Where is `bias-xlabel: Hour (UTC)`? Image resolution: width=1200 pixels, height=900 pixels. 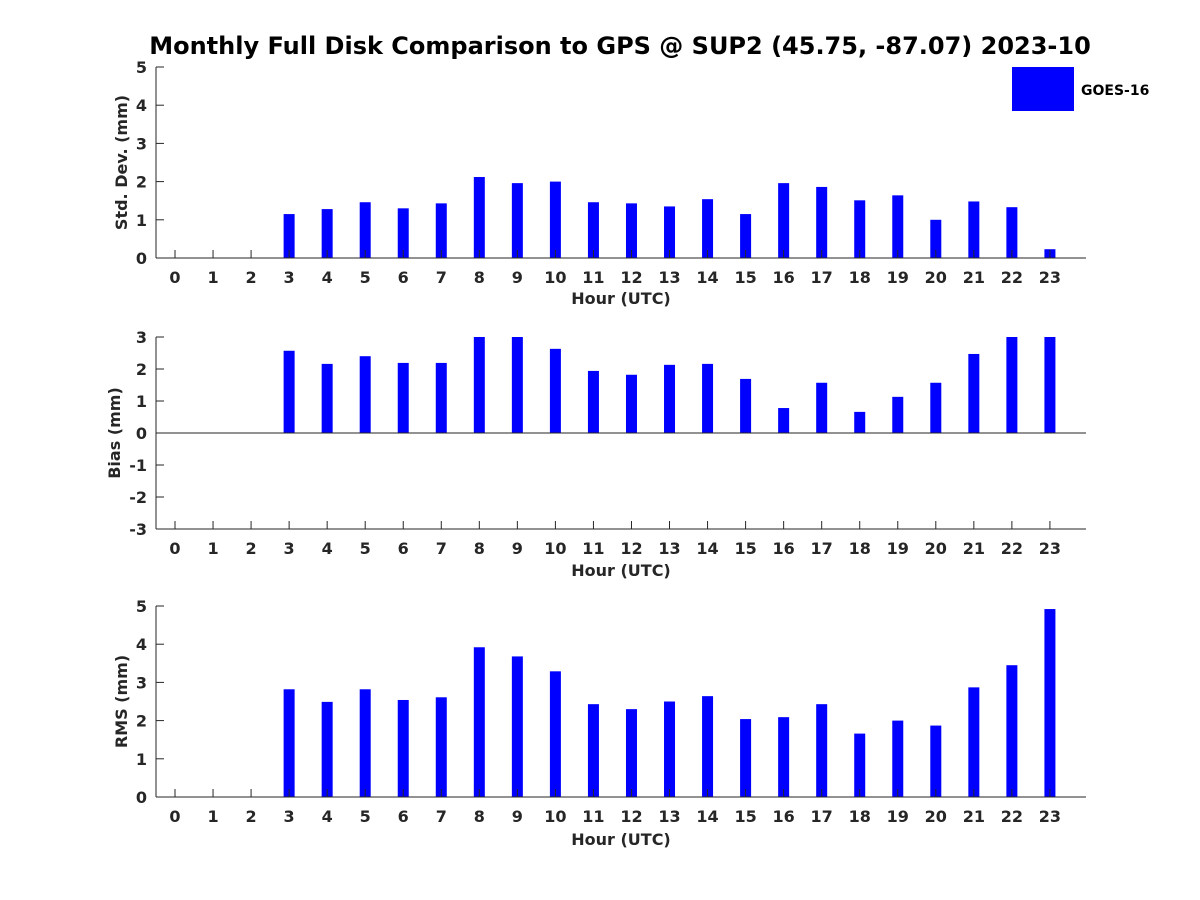 bias-xlabel: Hour (UTC) is located at coordinates (621, 570).